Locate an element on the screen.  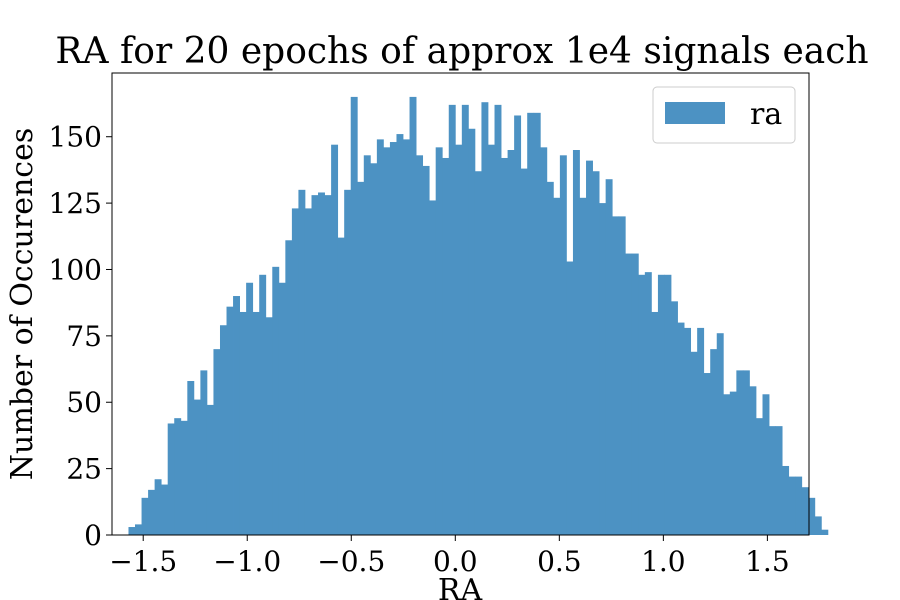
x-tick-label: 1.5 is located at coordinates (767, 561).